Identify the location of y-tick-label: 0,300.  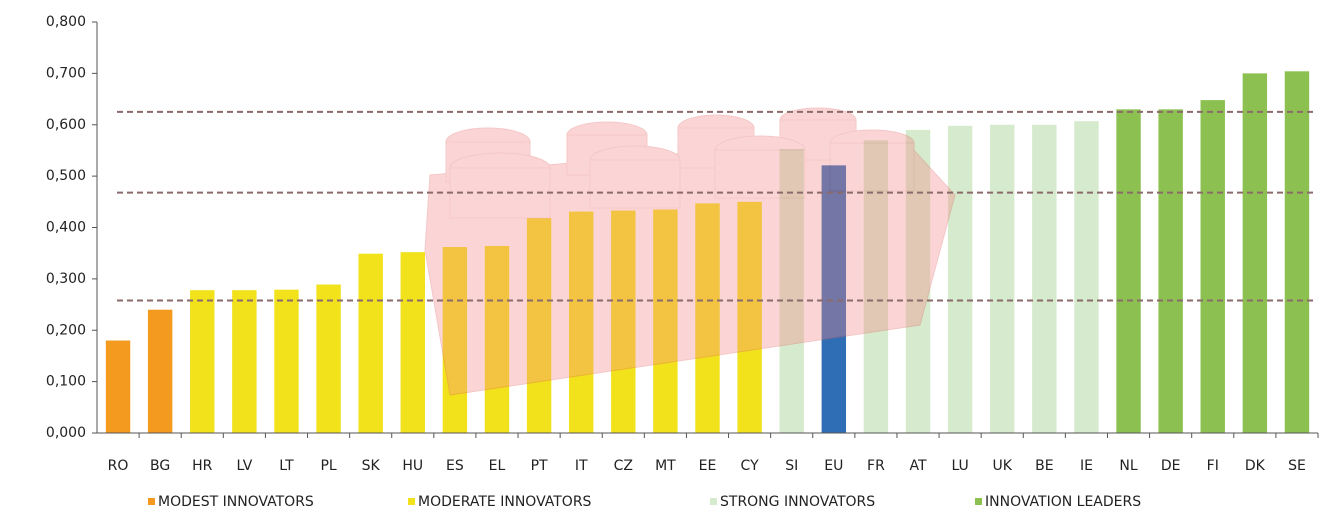
(66, 279).